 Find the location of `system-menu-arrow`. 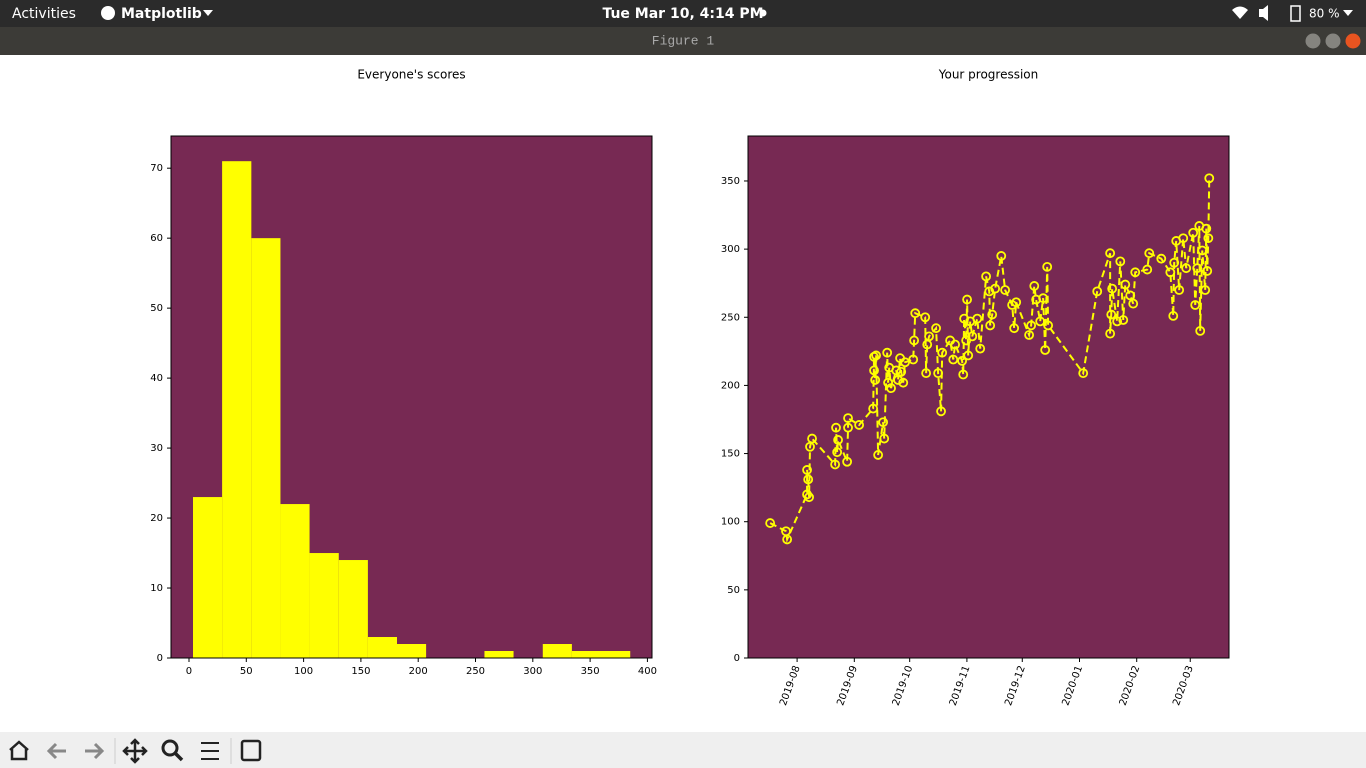

system-menu-arrow is located at coordinates (1348, 13).